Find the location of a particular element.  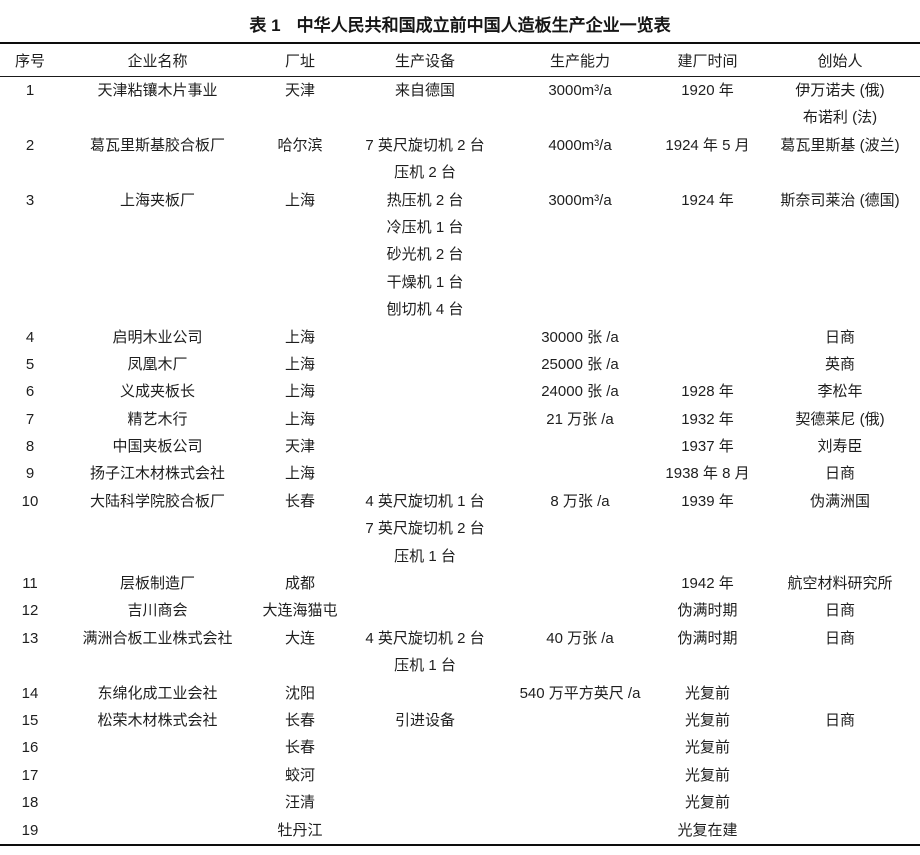

cell-capacity-line: 30000 张 /a is located at coordinates (580, 337).